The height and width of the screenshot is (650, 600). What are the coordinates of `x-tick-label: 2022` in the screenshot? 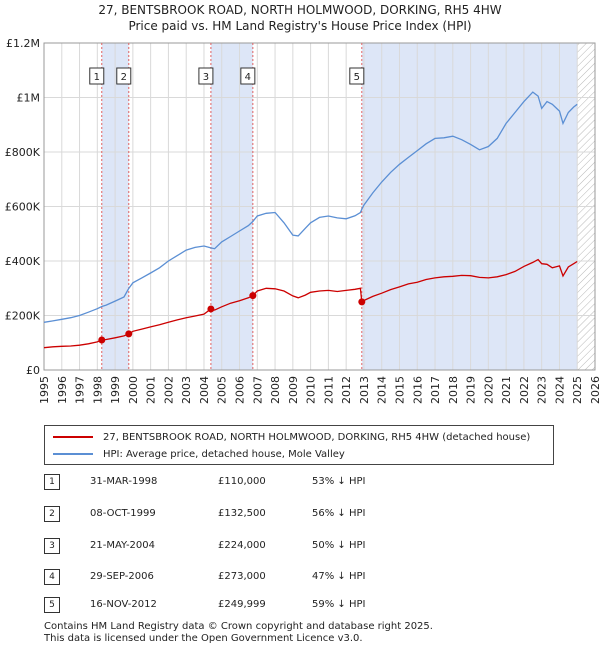 It's located at (524, 390).